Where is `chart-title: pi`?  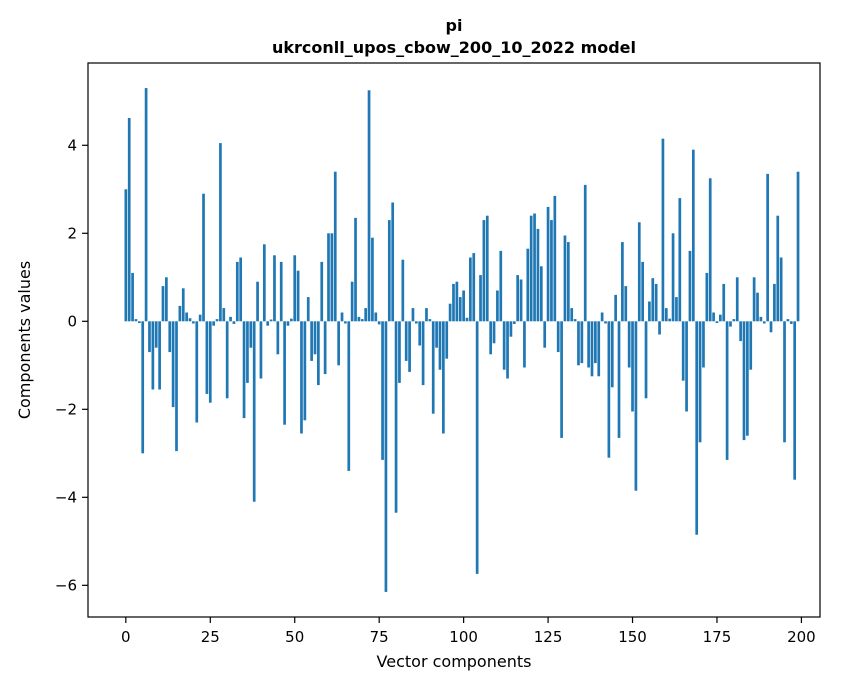
chart-title: pi is located at coordinates (454, 25).